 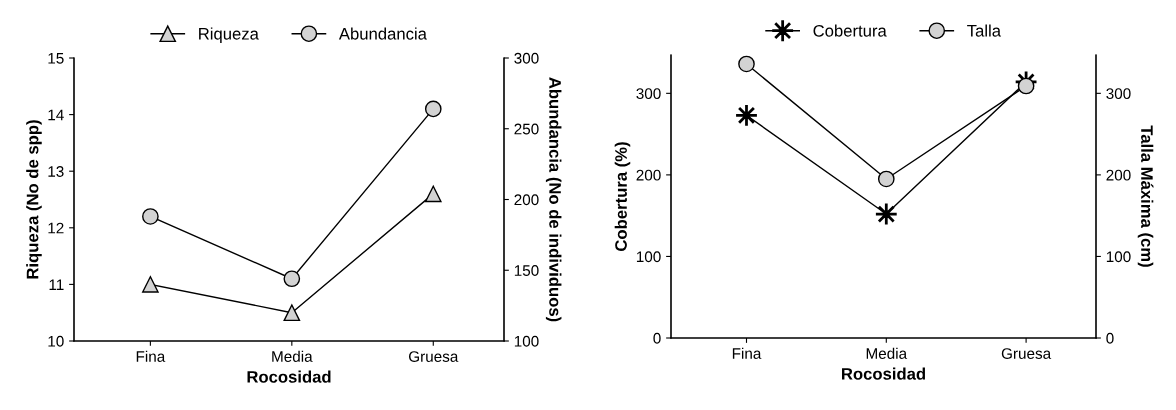 What do you see at coordinates (526, 270) in the screenshot?
I see `y2-tick-label: 150` at bounding box center [526, 270].